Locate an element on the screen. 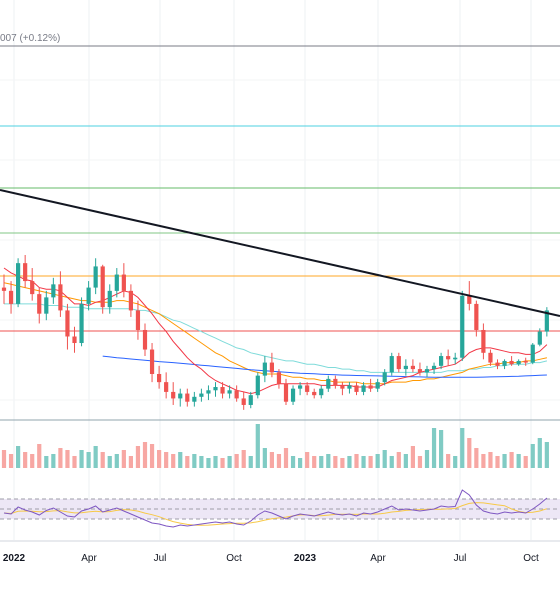 Image resolution: width=560 pixels, height=605 pixels. sma-long-line is located at coordinates (324, 366).